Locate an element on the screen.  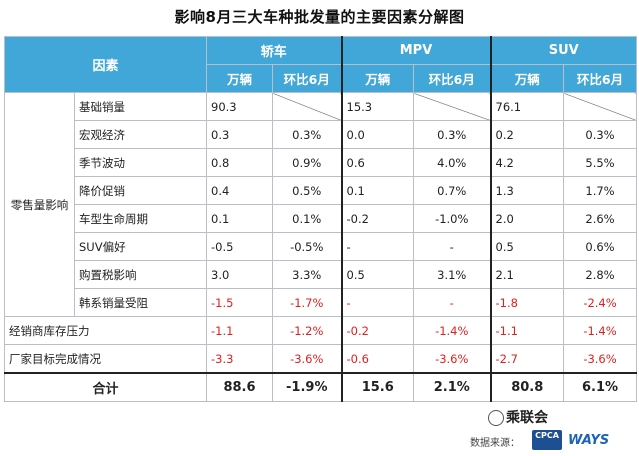
table-row: 购置税影响 3.0 3.3% 0.5 3.1% 2.1 2.8% is located at coordinates (321, 274).